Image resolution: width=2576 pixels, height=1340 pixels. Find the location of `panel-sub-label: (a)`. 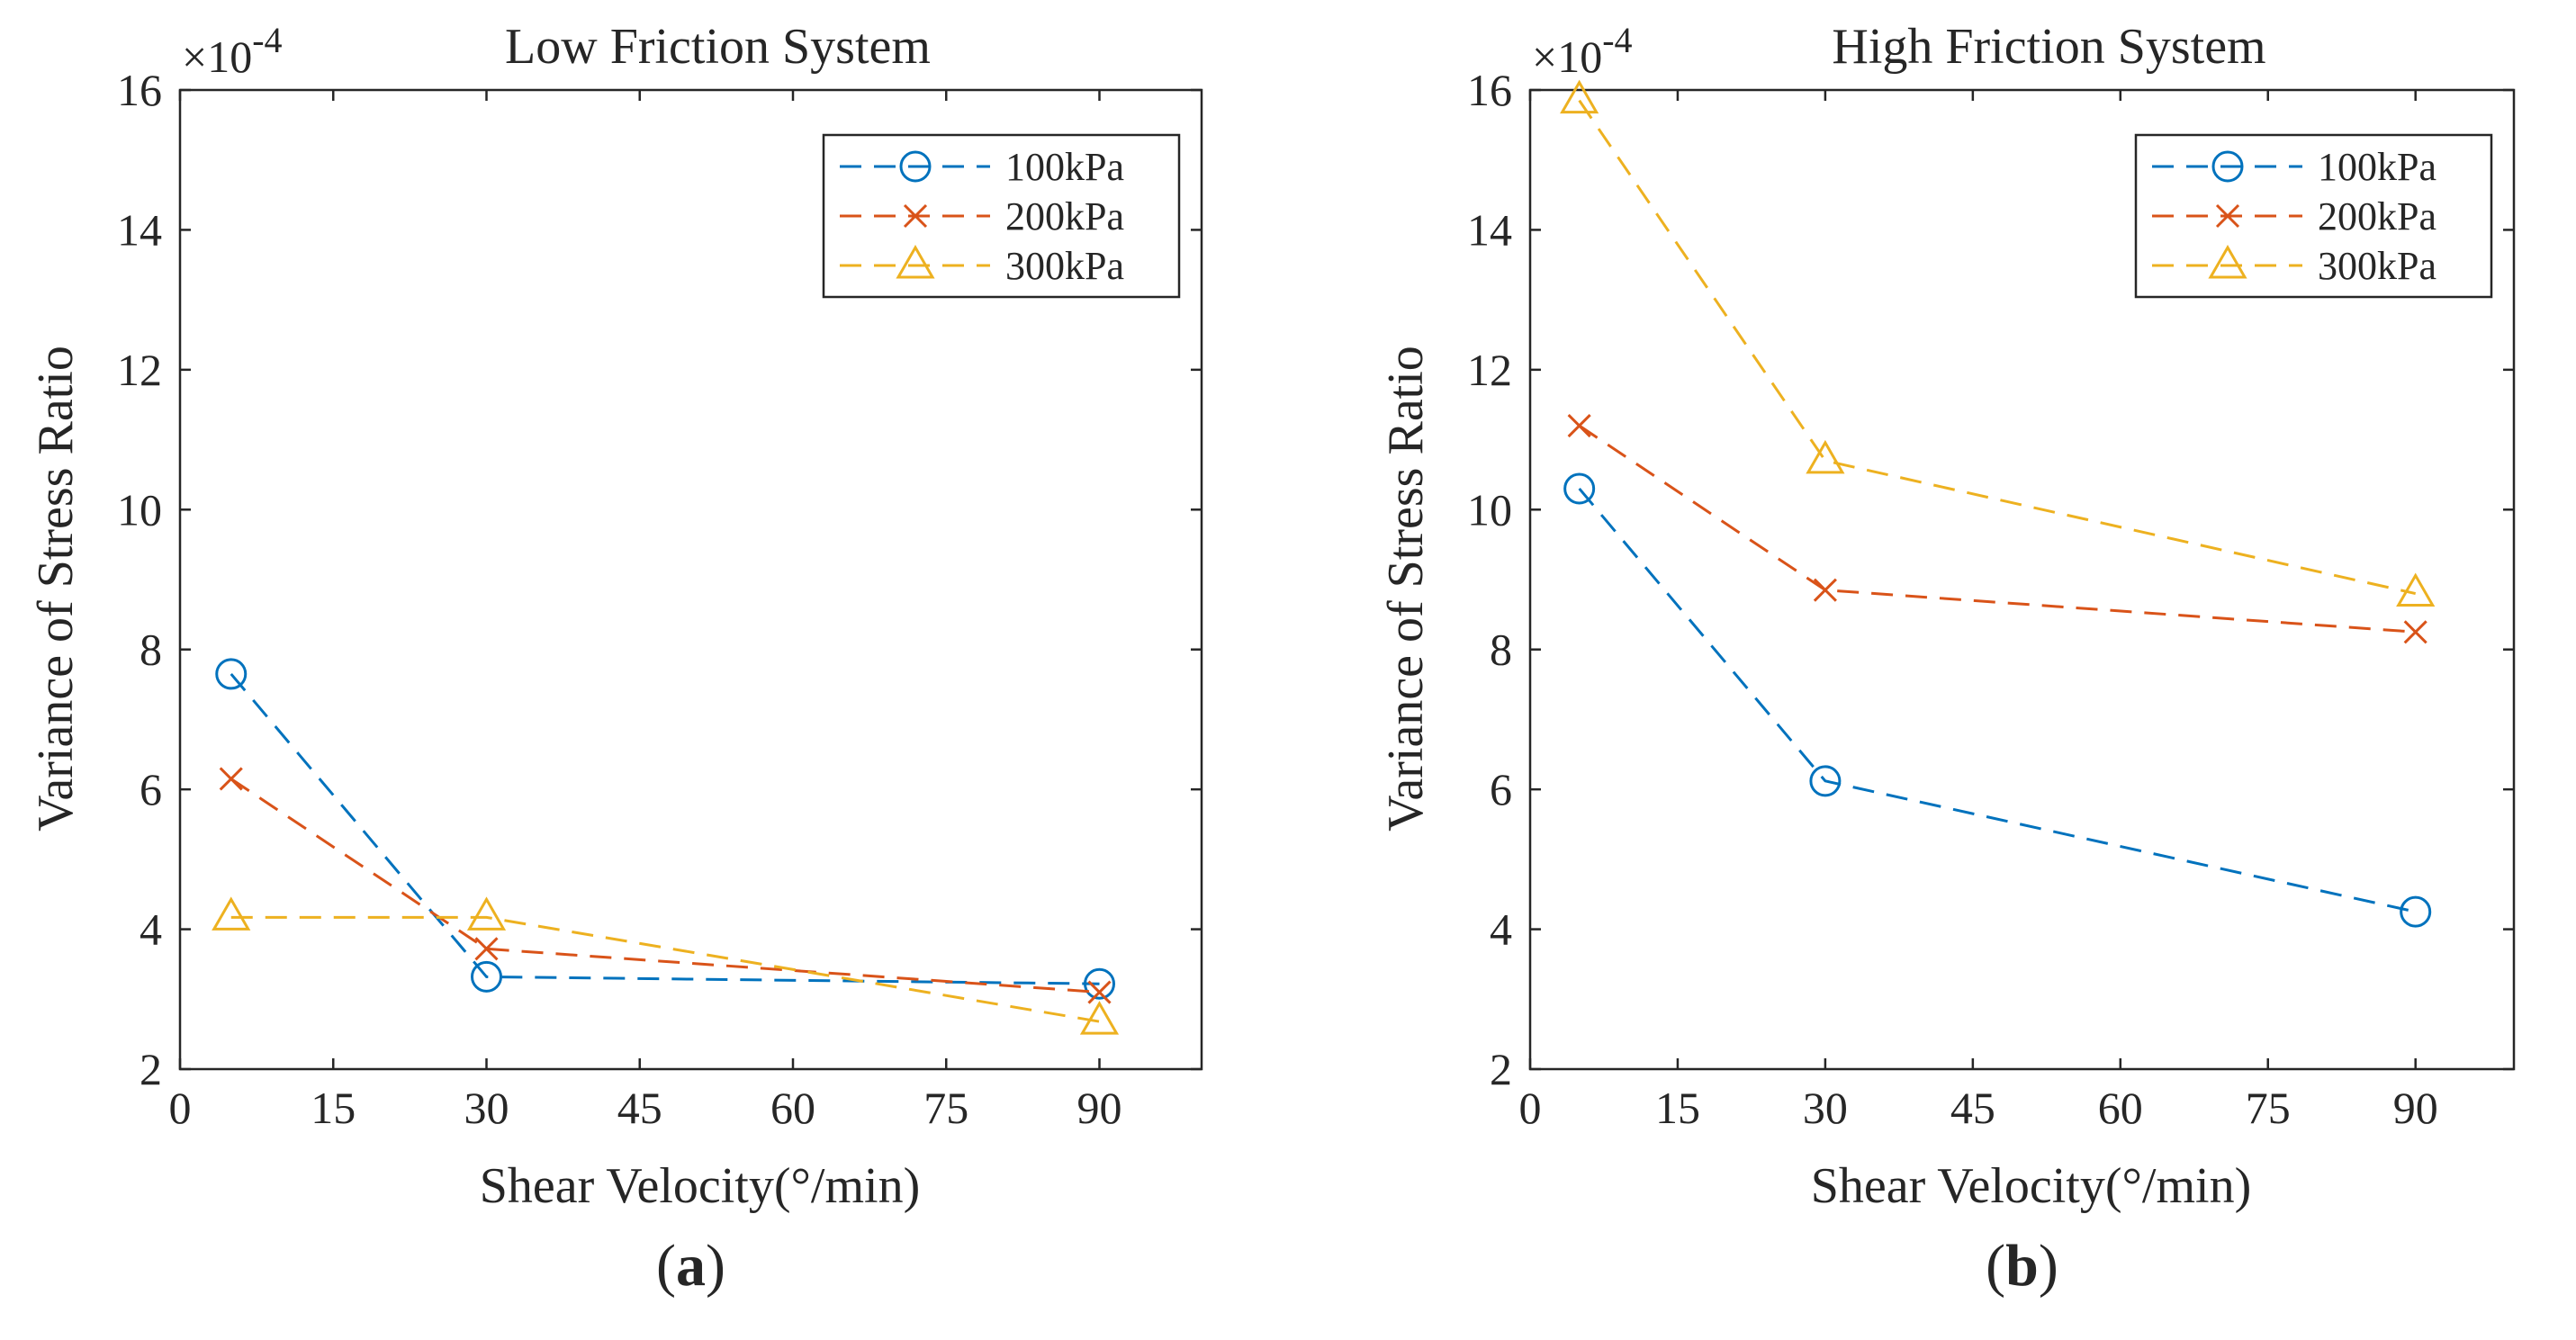

panel-sub-label: (a) is located at coordinates (690, 1266).